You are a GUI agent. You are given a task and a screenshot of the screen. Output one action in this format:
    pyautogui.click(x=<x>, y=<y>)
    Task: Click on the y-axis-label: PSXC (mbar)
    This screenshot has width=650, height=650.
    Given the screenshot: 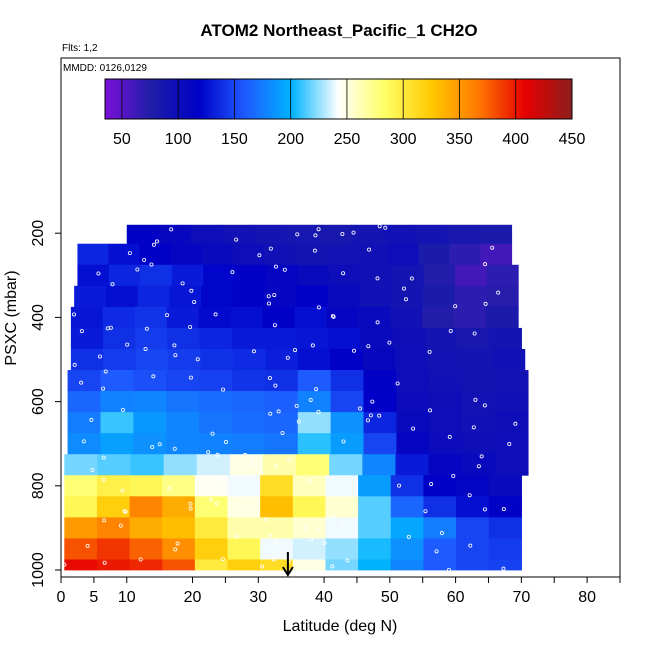 What is the action you would take?
    pyautogui.click(x=11, y=317)
    